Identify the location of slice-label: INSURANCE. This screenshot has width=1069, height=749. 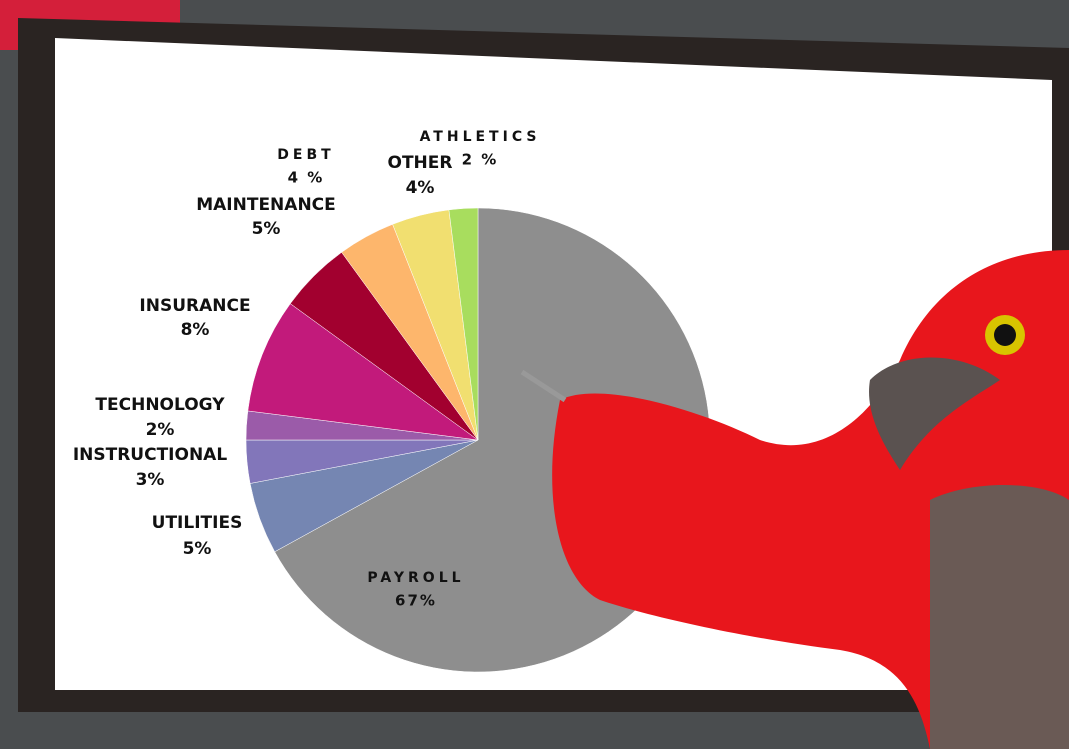
(194, 306).